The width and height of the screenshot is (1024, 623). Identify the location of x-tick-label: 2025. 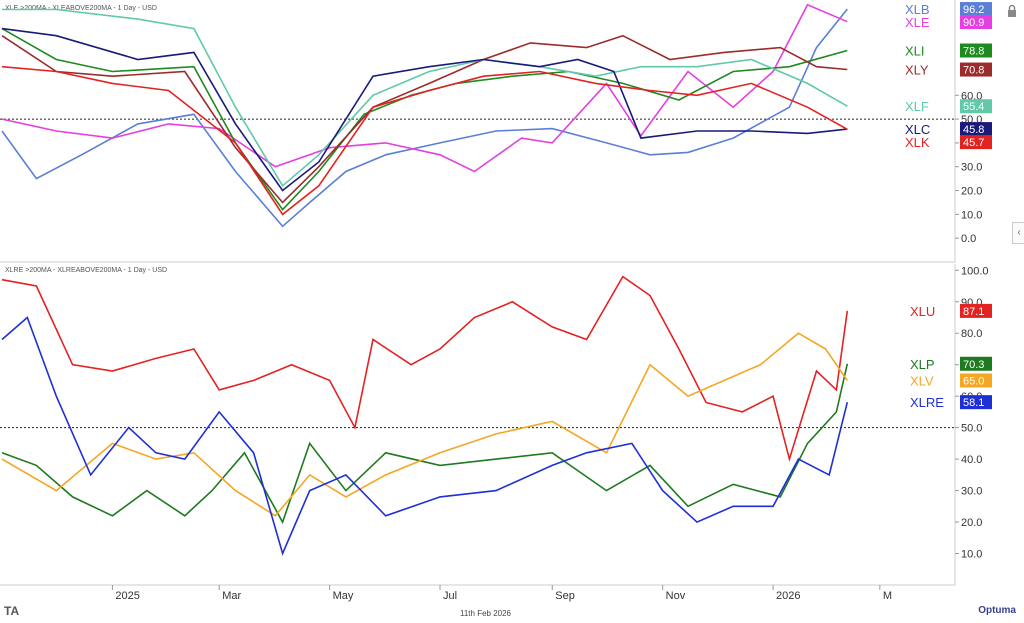
(127, 596).